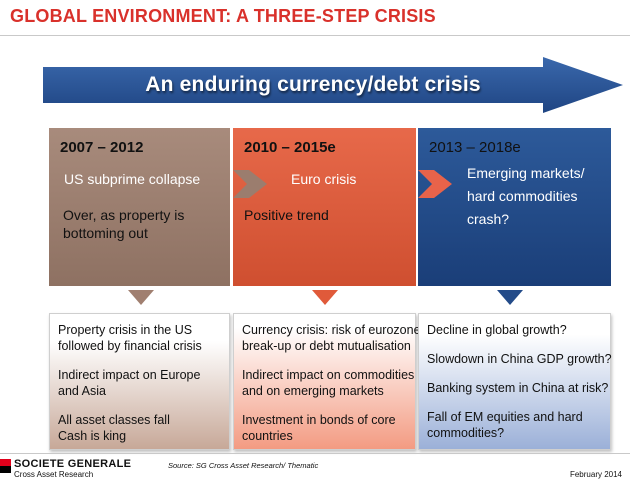 This screenshot has width=630, height=483. Describe the element at coordinates (526, 173) in the screenshot. I see `phase-heading-line: Emerging markets/` at that location.